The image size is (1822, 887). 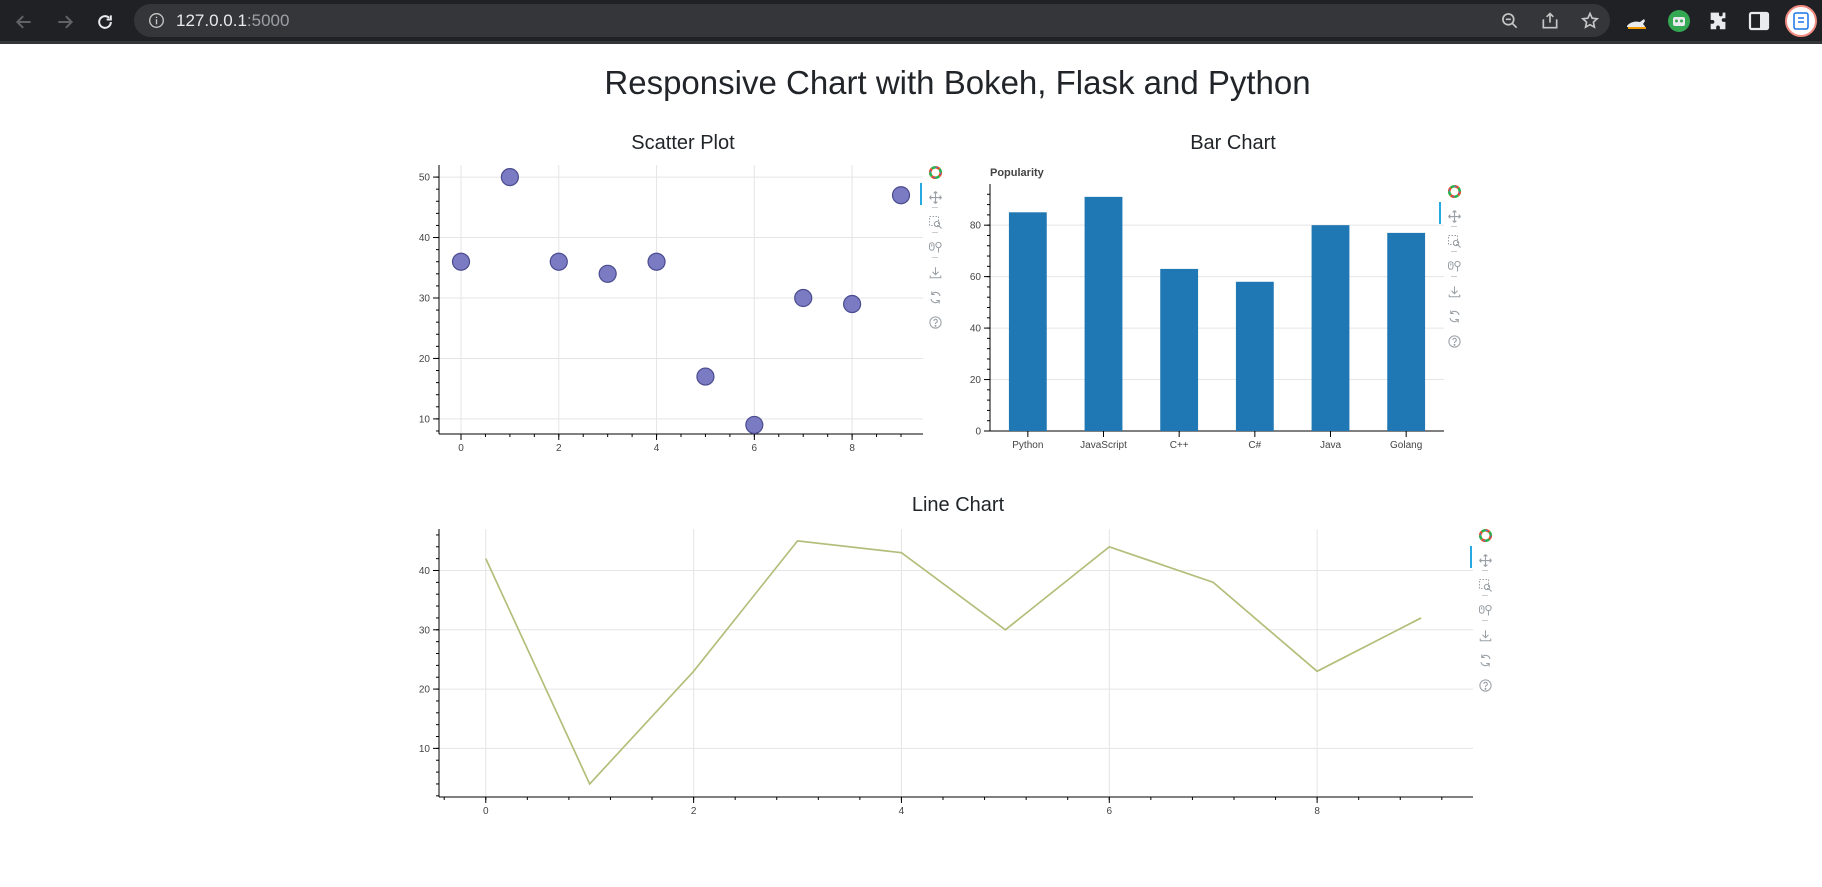 What do you see at coordinates (902, 811) in the screenshot?
I see `line-xtick-label: 4` at bounding box center [902, 811].